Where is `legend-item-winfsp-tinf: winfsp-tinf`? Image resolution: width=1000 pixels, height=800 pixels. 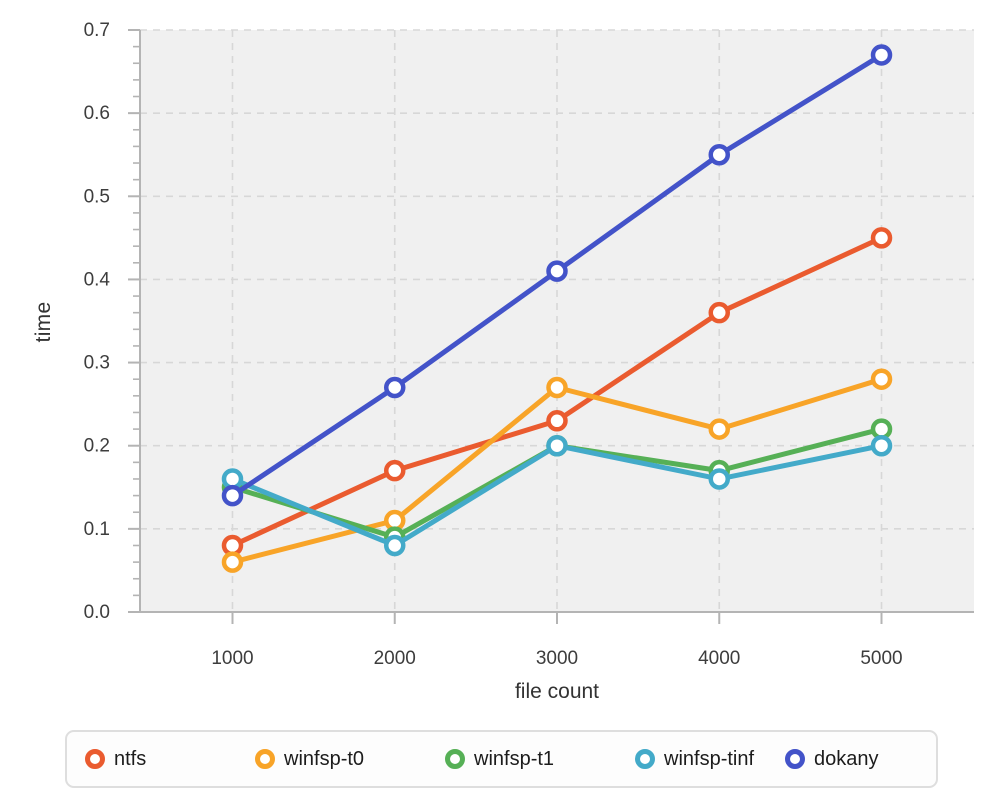
legend-item-winfsp-tinf: winfsp-tinf is located at coordinates (710, 759).